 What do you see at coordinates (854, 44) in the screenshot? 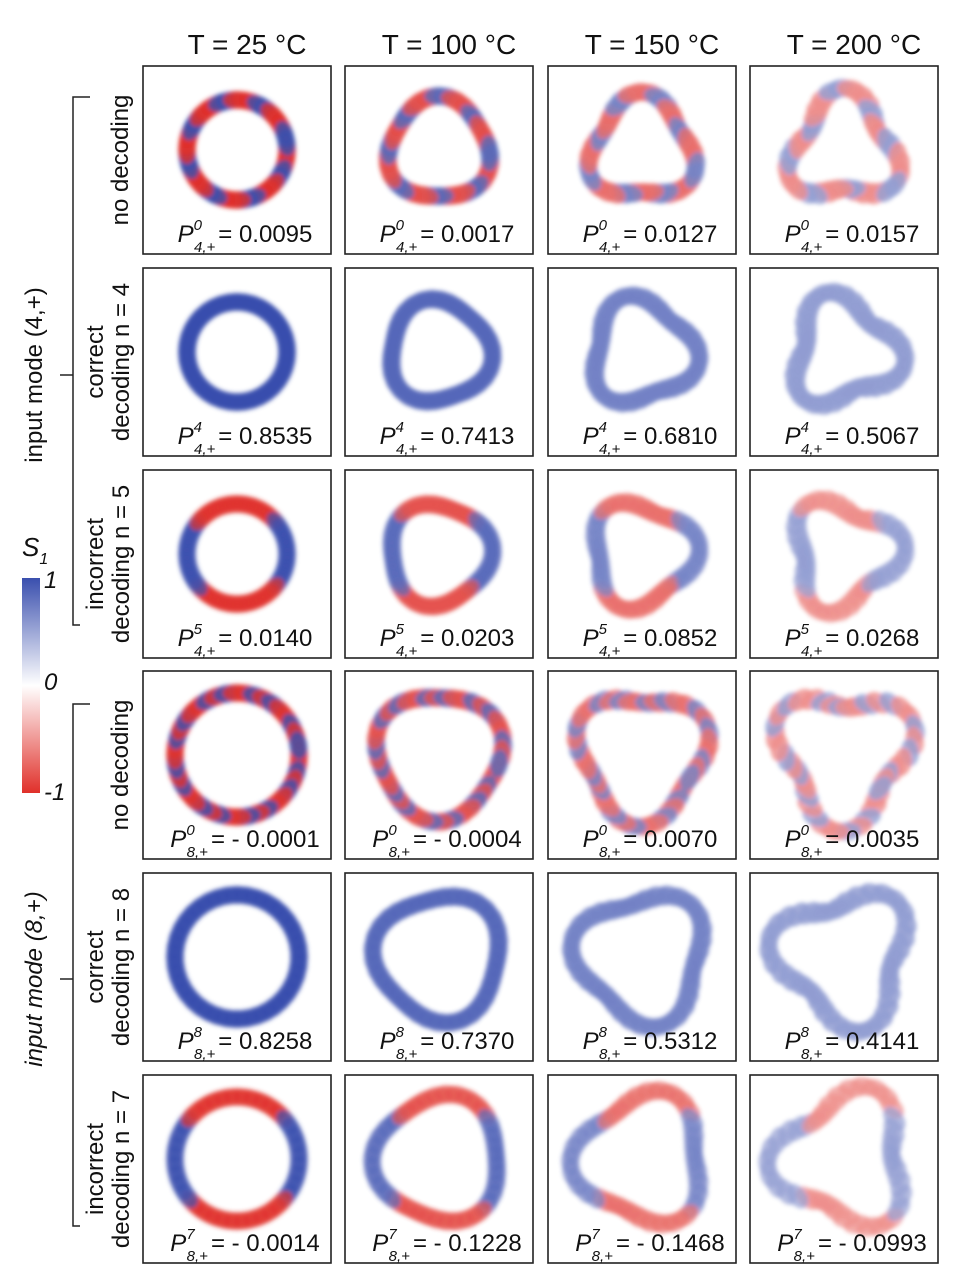
I see `column-header: T = 200 °C` at bounding box center [854, 44].